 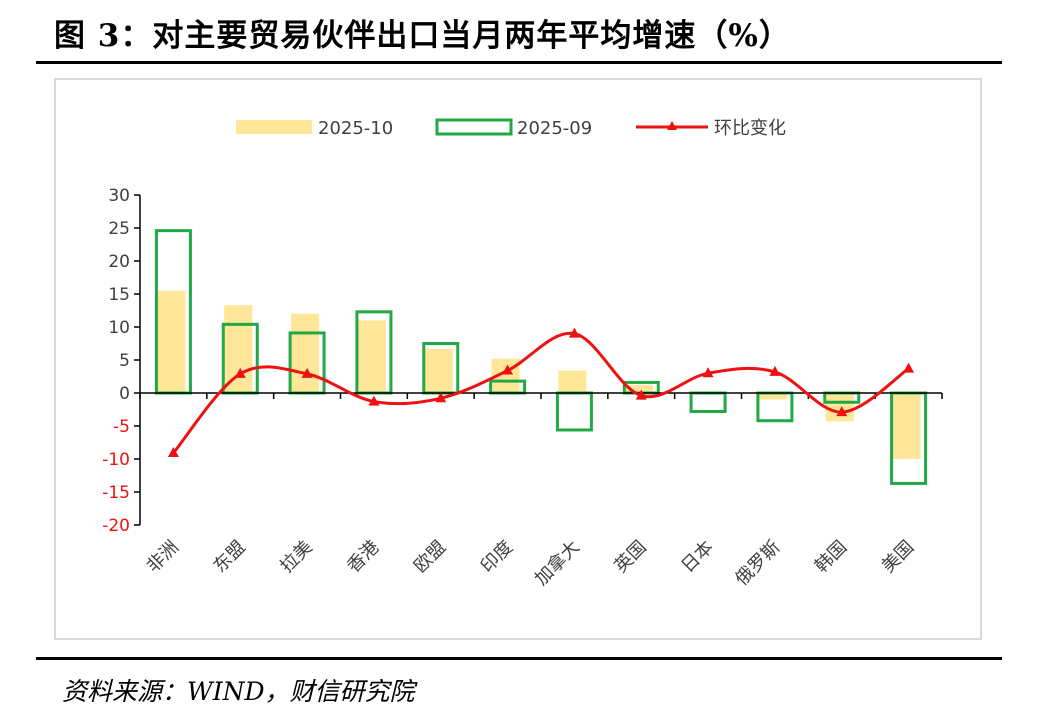 What do you see at coordinates (422, 36) in the screenshot?
I see `figure-title: 图 3：对主要贸易伙伴出口当月两年平均增速（%）` at bounding box center [422, 36].